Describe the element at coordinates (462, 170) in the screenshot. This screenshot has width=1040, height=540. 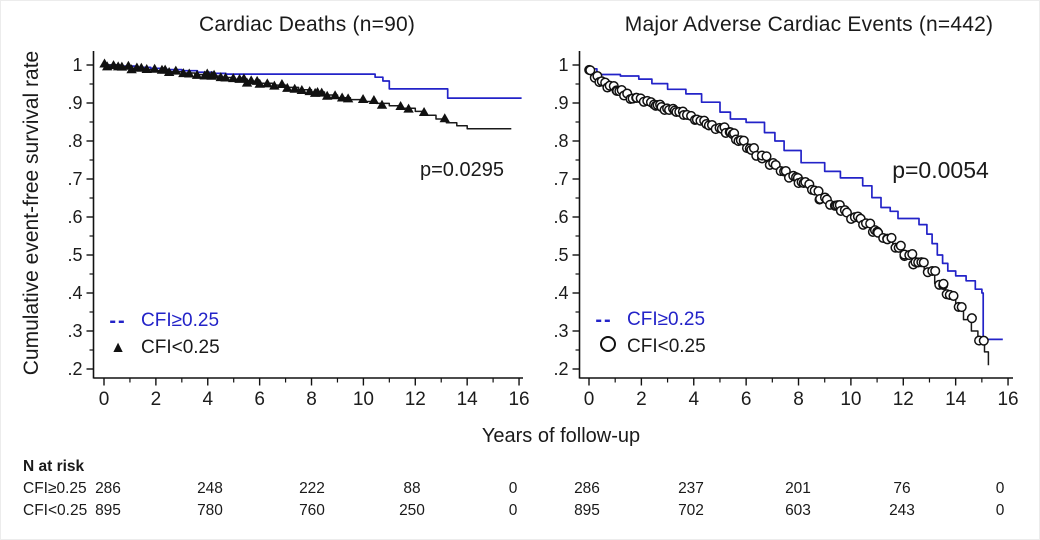
I see `left-p-value: p=0.0295` at that location.